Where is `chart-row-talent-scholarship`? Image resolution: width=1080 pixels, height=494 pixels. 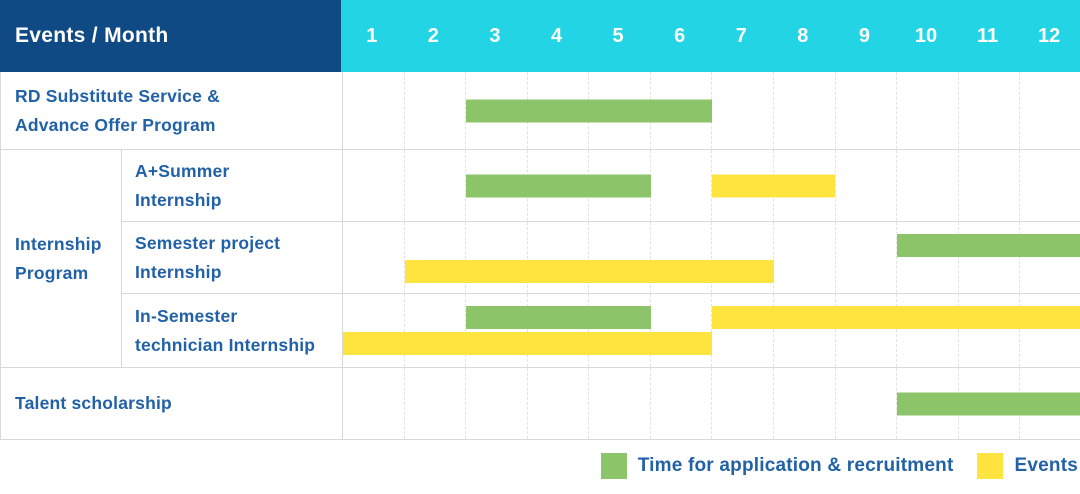
chart-row-talent-scholarship is located at coordinates (711, 404).